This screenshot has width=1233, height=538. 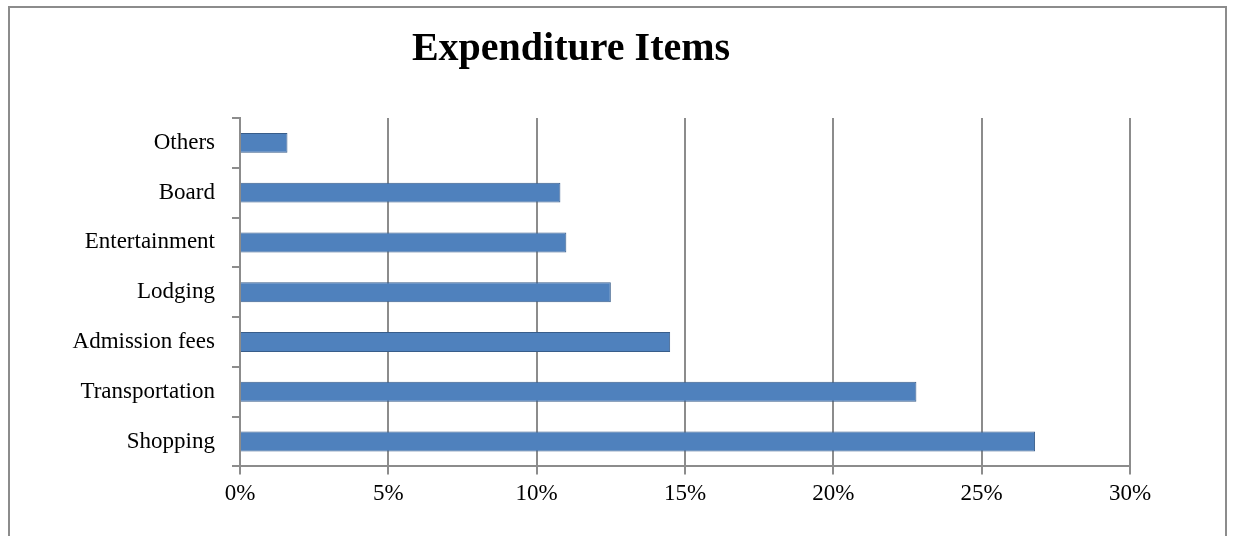 I want to click on x-tick-label: 25%, so click(x=981, y=493).